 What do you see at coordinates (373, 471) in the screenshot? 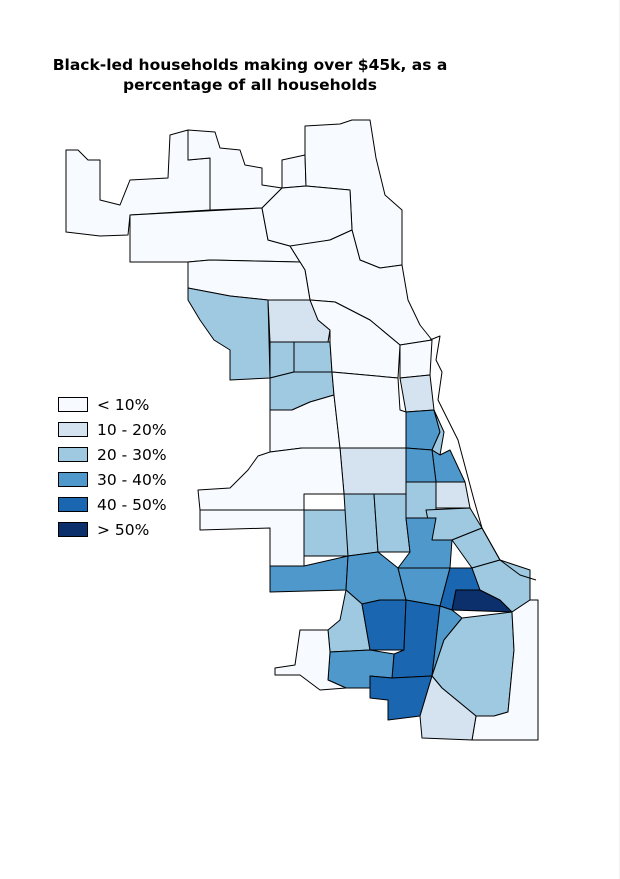
I see `region-center-c` at bounding box center [373, 471].